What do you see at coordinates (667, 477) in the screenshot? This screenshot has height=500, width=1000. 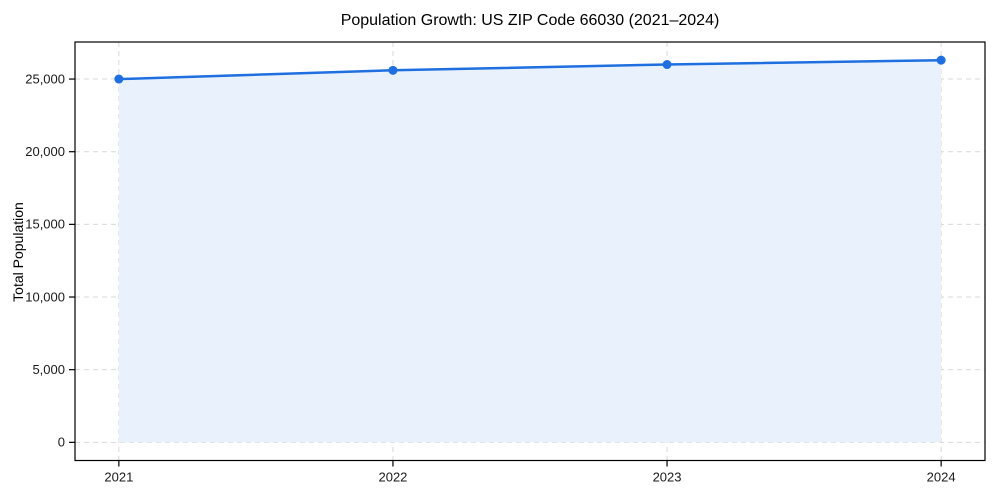 I see `x-tick-label: 2023` at bounding box center [667, 477].